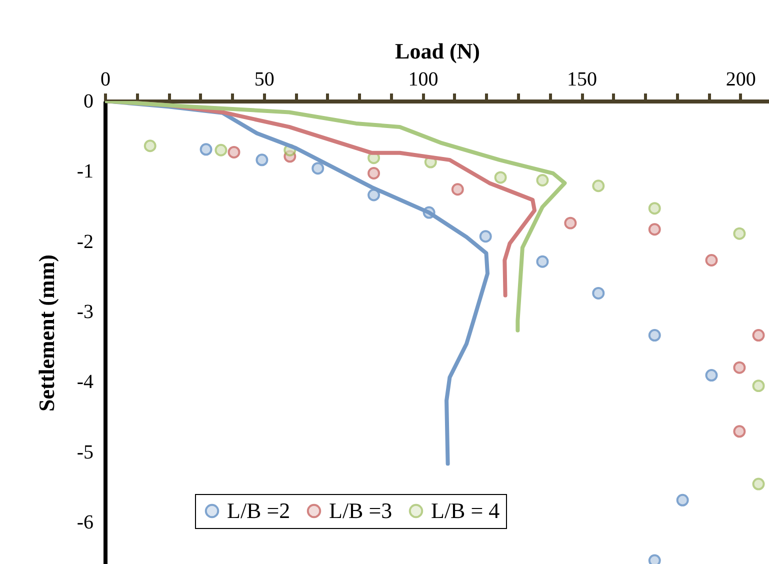 This screenshot has width=769, height=564. What do you see at coordinates (85, 241) in the screenshot?
I see `y-tick-label: -2` at bounding box center [85, 241].